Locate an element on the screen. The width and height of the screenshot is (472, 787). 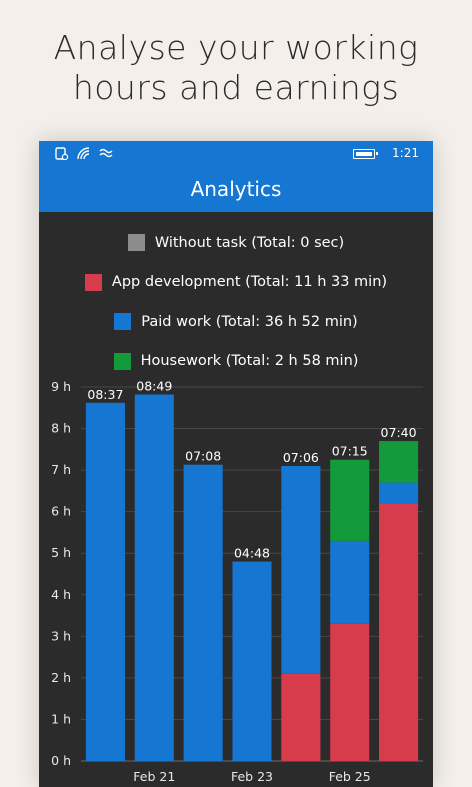
phone-icon is located at coordinates (62, 154).